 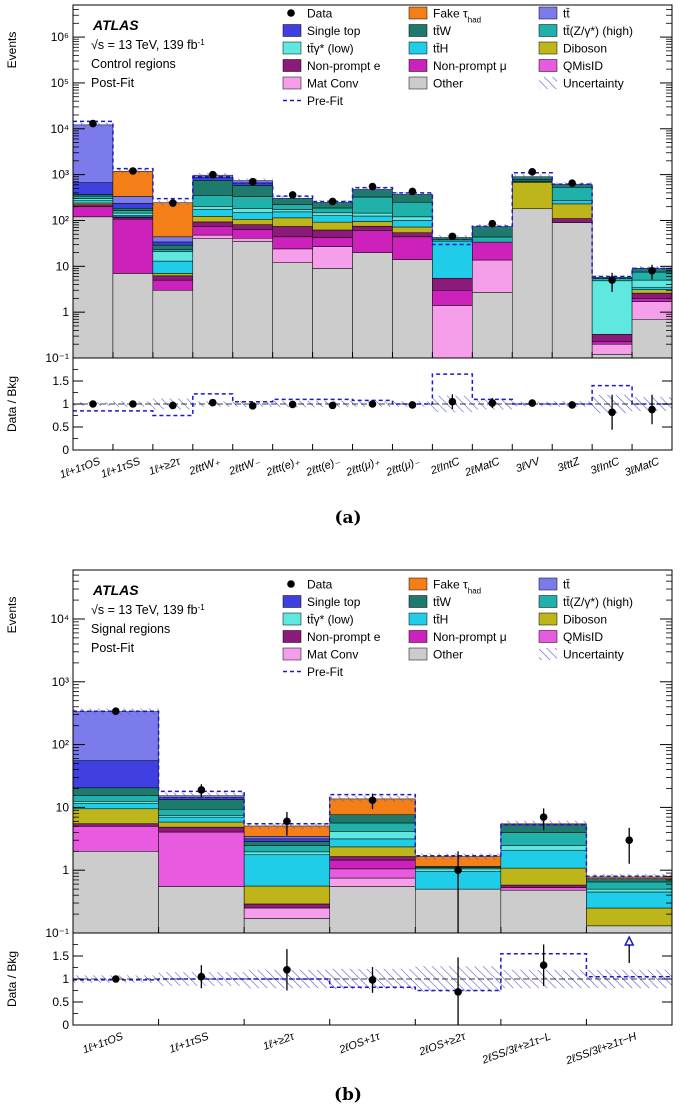 I want to click on x-category-label-12: 3ℓttZ, so click(x=569, y=464).